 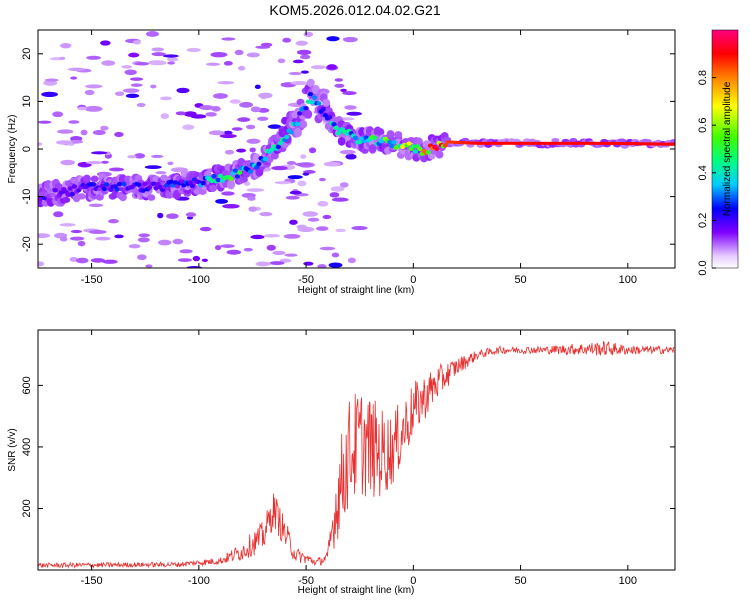 What do you see at coordinates (413, 280) in the screenshot?
I see `spectrogram-x-tick-label: 0` at bounding box center [413, 280].